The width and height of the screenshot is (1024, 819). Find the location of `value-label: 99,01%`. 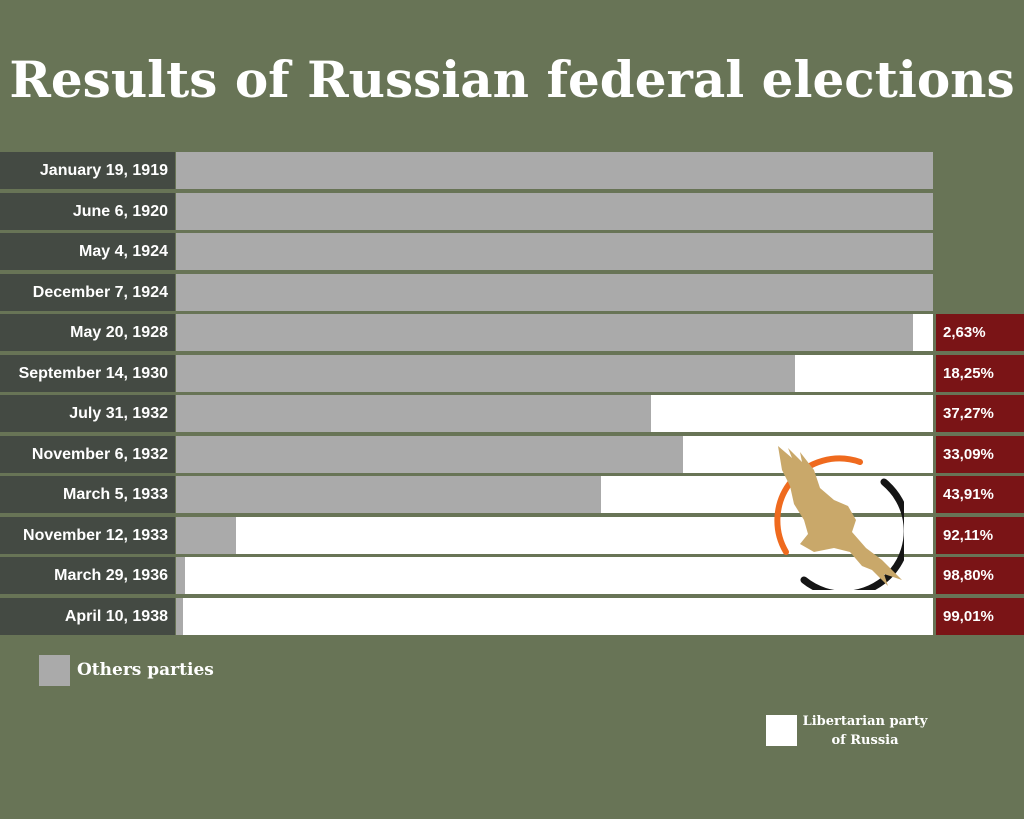

value-label: 99,01% is located at coordinates (980, 616).